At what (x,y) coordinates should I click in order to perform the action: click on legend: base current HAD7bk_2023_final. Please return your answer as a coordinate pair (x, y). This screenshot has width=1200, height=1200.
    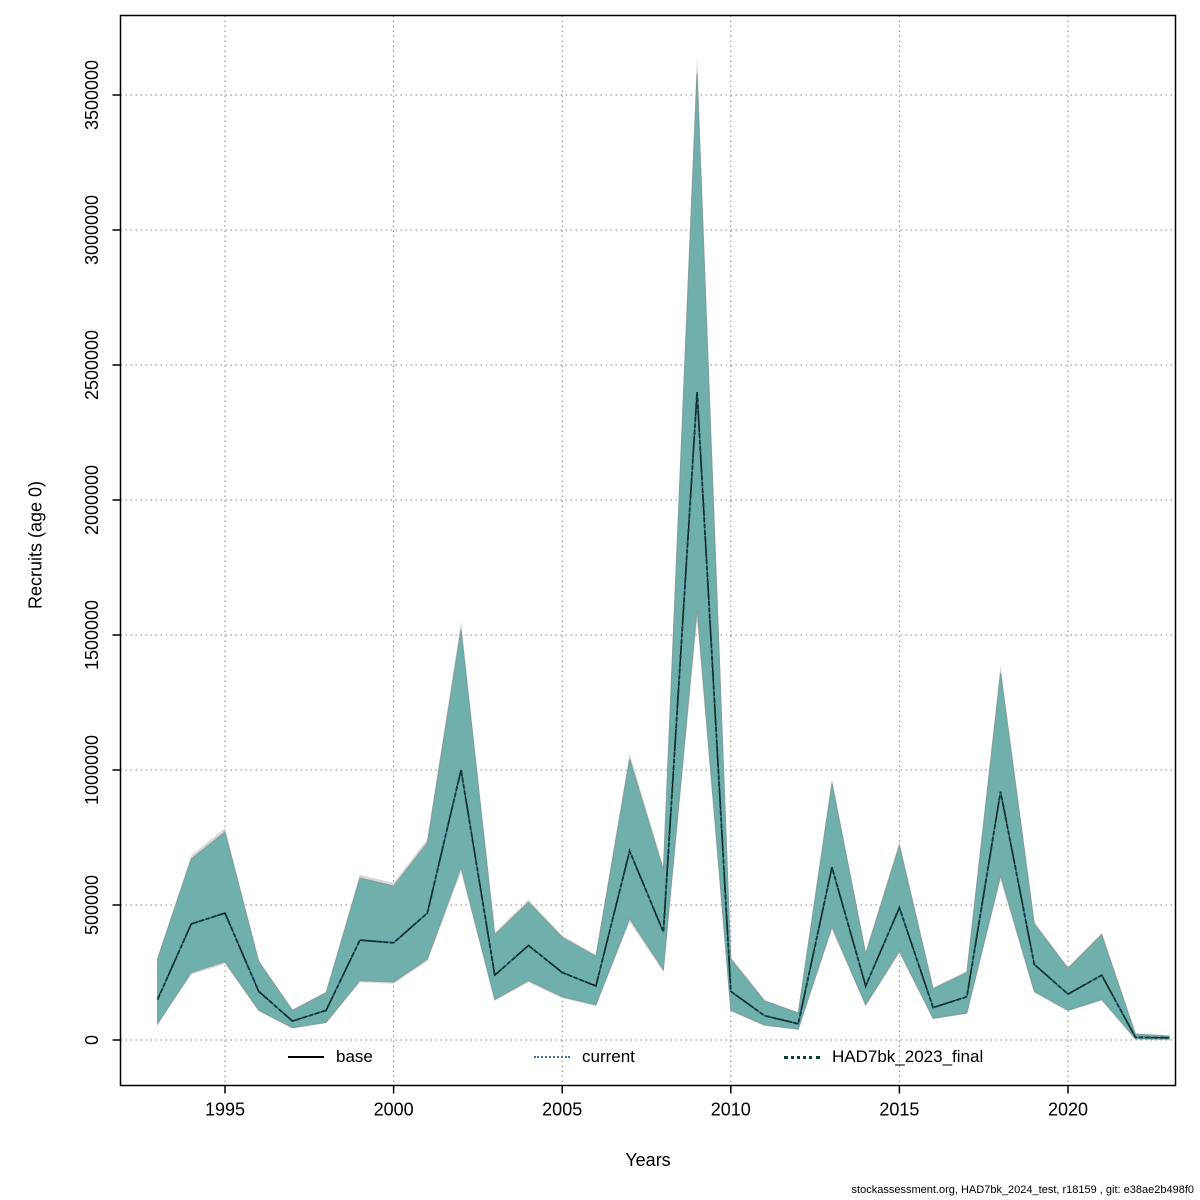
    Looking at the image, I should click on (600, 1057).